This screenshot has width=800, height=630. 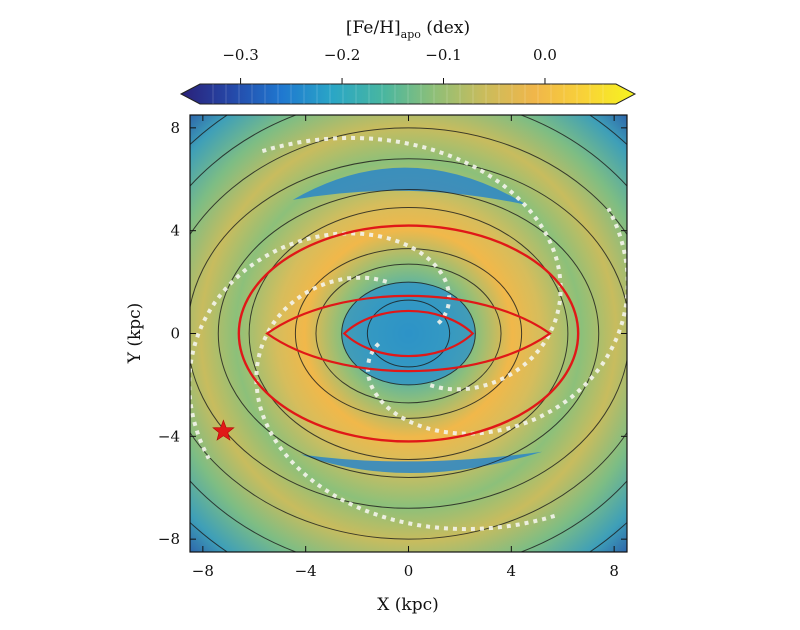 I want to click on red-outer-ring, so click(x=408, y=333).